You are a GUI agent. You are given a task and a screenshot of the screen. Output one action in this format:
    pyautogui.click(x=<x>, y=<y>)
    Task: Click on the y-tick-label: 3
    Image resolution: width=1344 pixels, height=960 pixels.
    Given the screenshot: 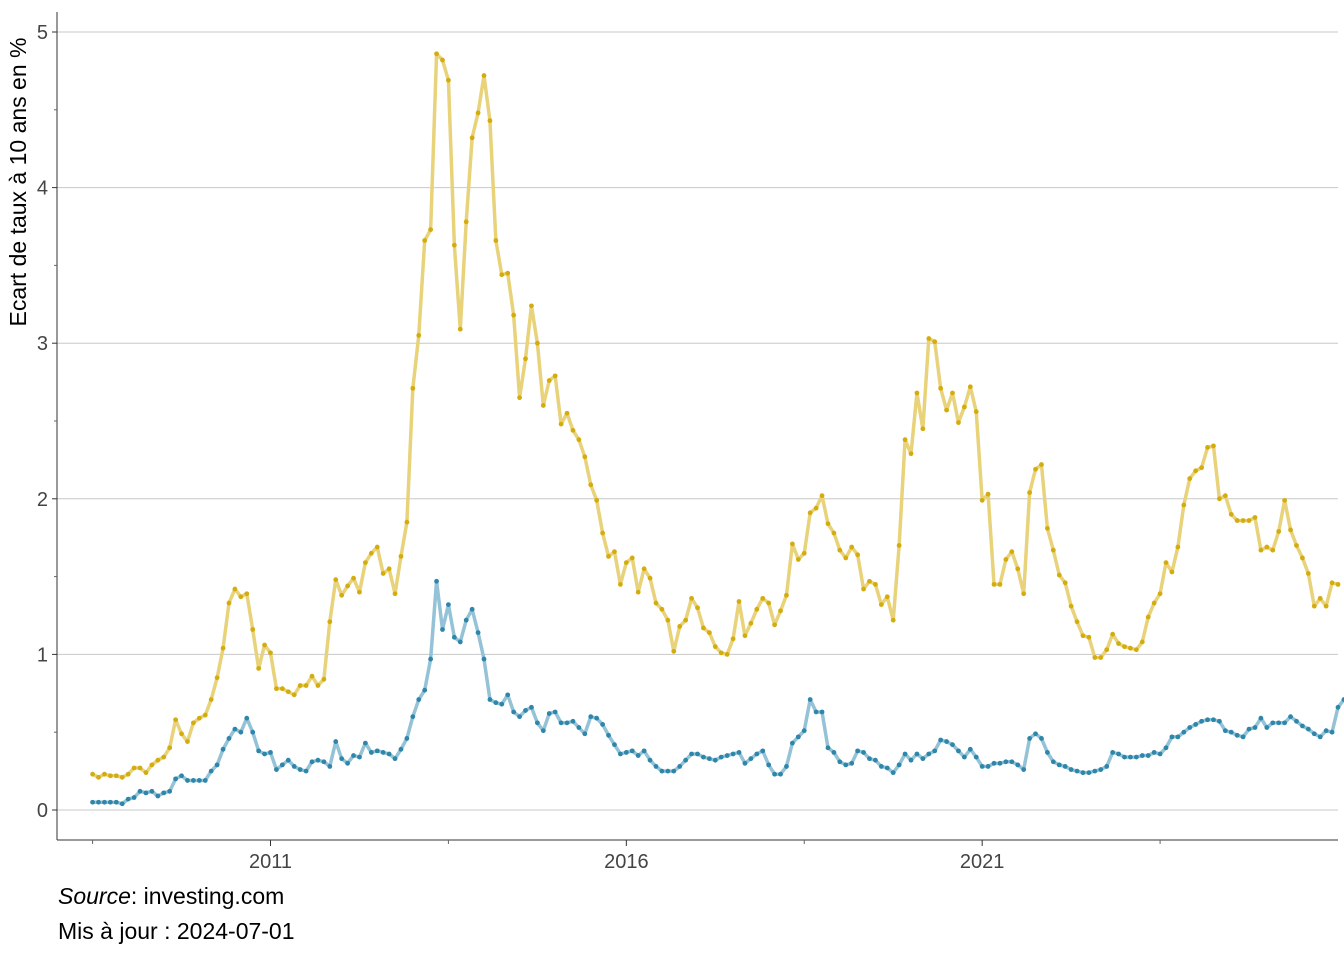 What is the action you would take?
    pyautogui.click(x=42, y=344)
    